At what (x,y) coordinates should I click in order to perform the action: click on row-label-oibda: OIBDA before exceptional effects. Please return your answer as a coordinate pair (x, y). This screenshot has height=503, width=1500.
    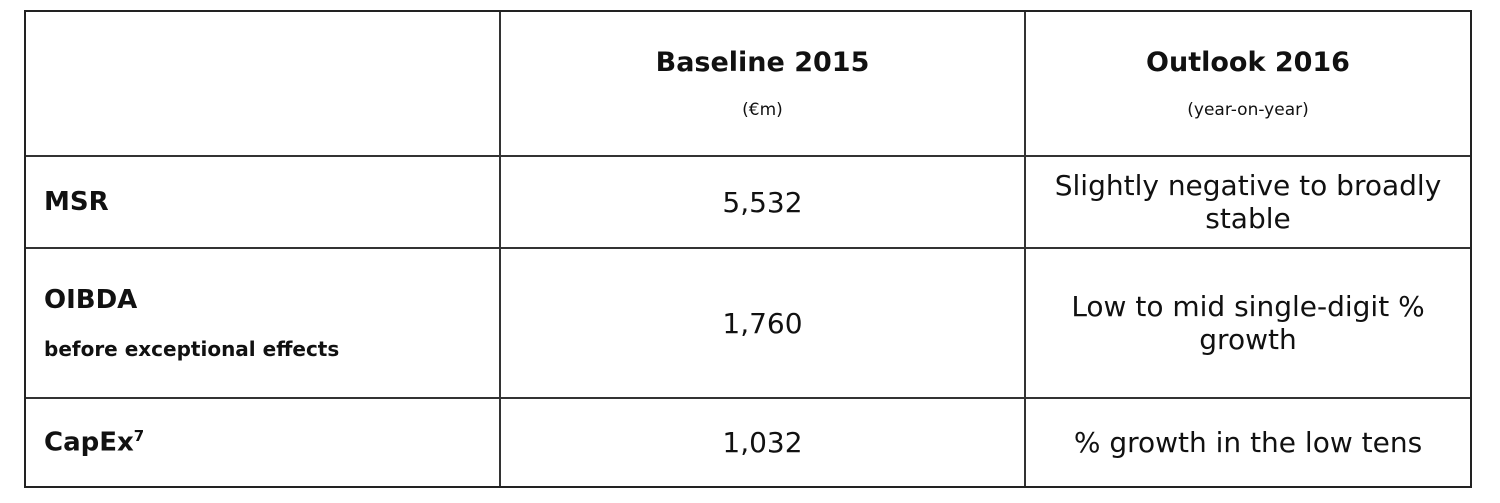
    Looking at the image, I should click on (262, 323).